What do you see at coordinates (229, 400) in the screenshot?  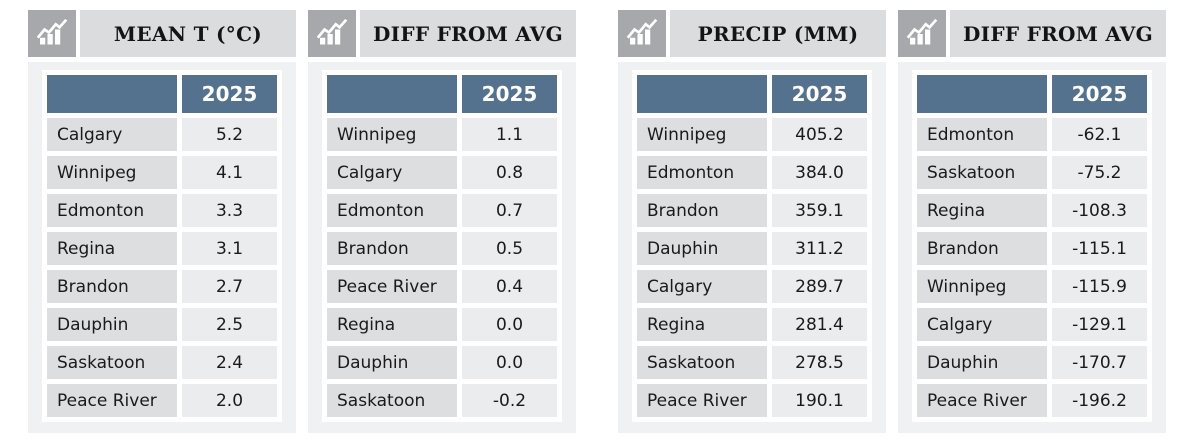 I see `value-cell: 2.0` at bounding box center [229, 400].